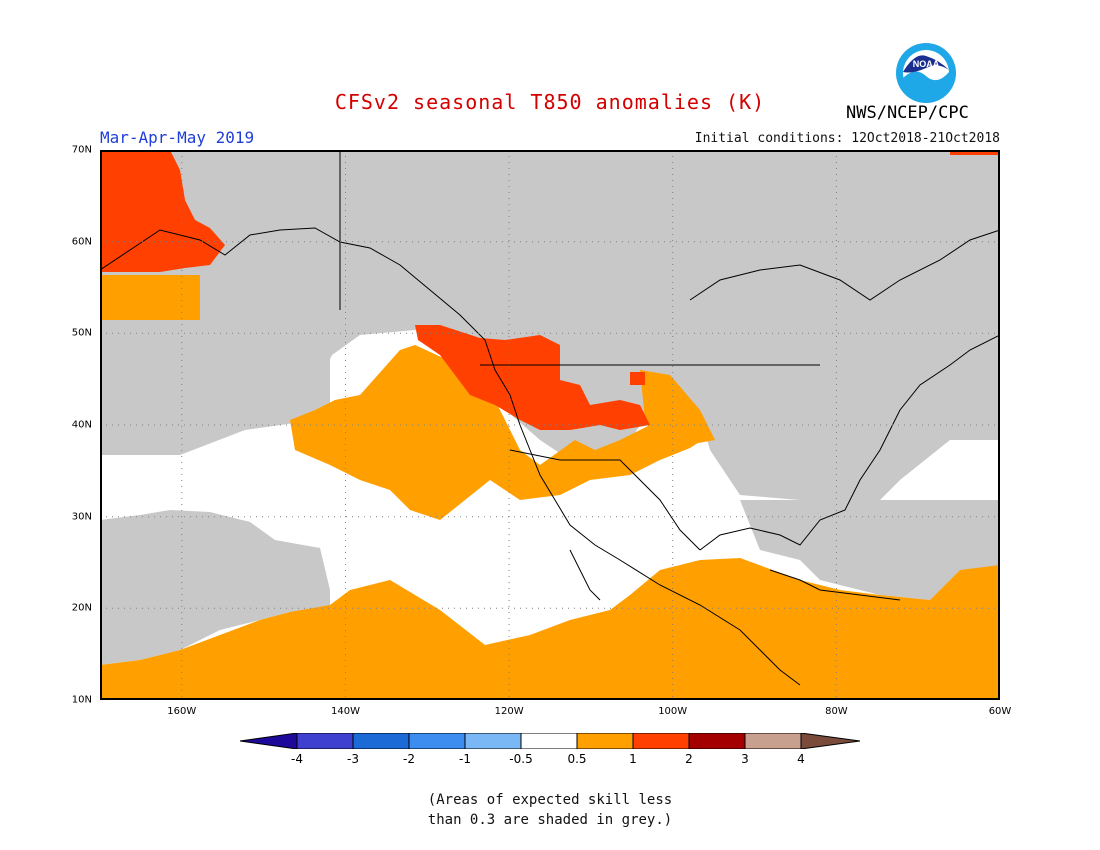 The height and width of the screenshot is (850, 1100). I want to click on lat-label: 70N, so click(81, 150).